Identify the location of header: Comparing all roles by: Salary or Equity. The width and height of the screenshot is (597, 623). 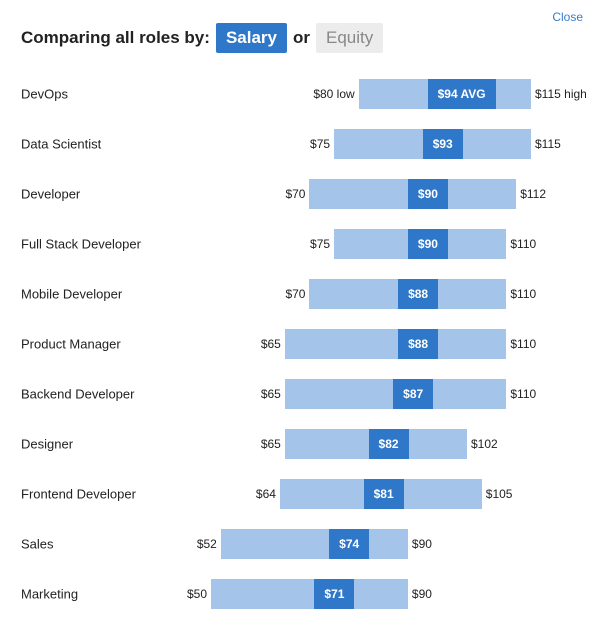
(202, 38).